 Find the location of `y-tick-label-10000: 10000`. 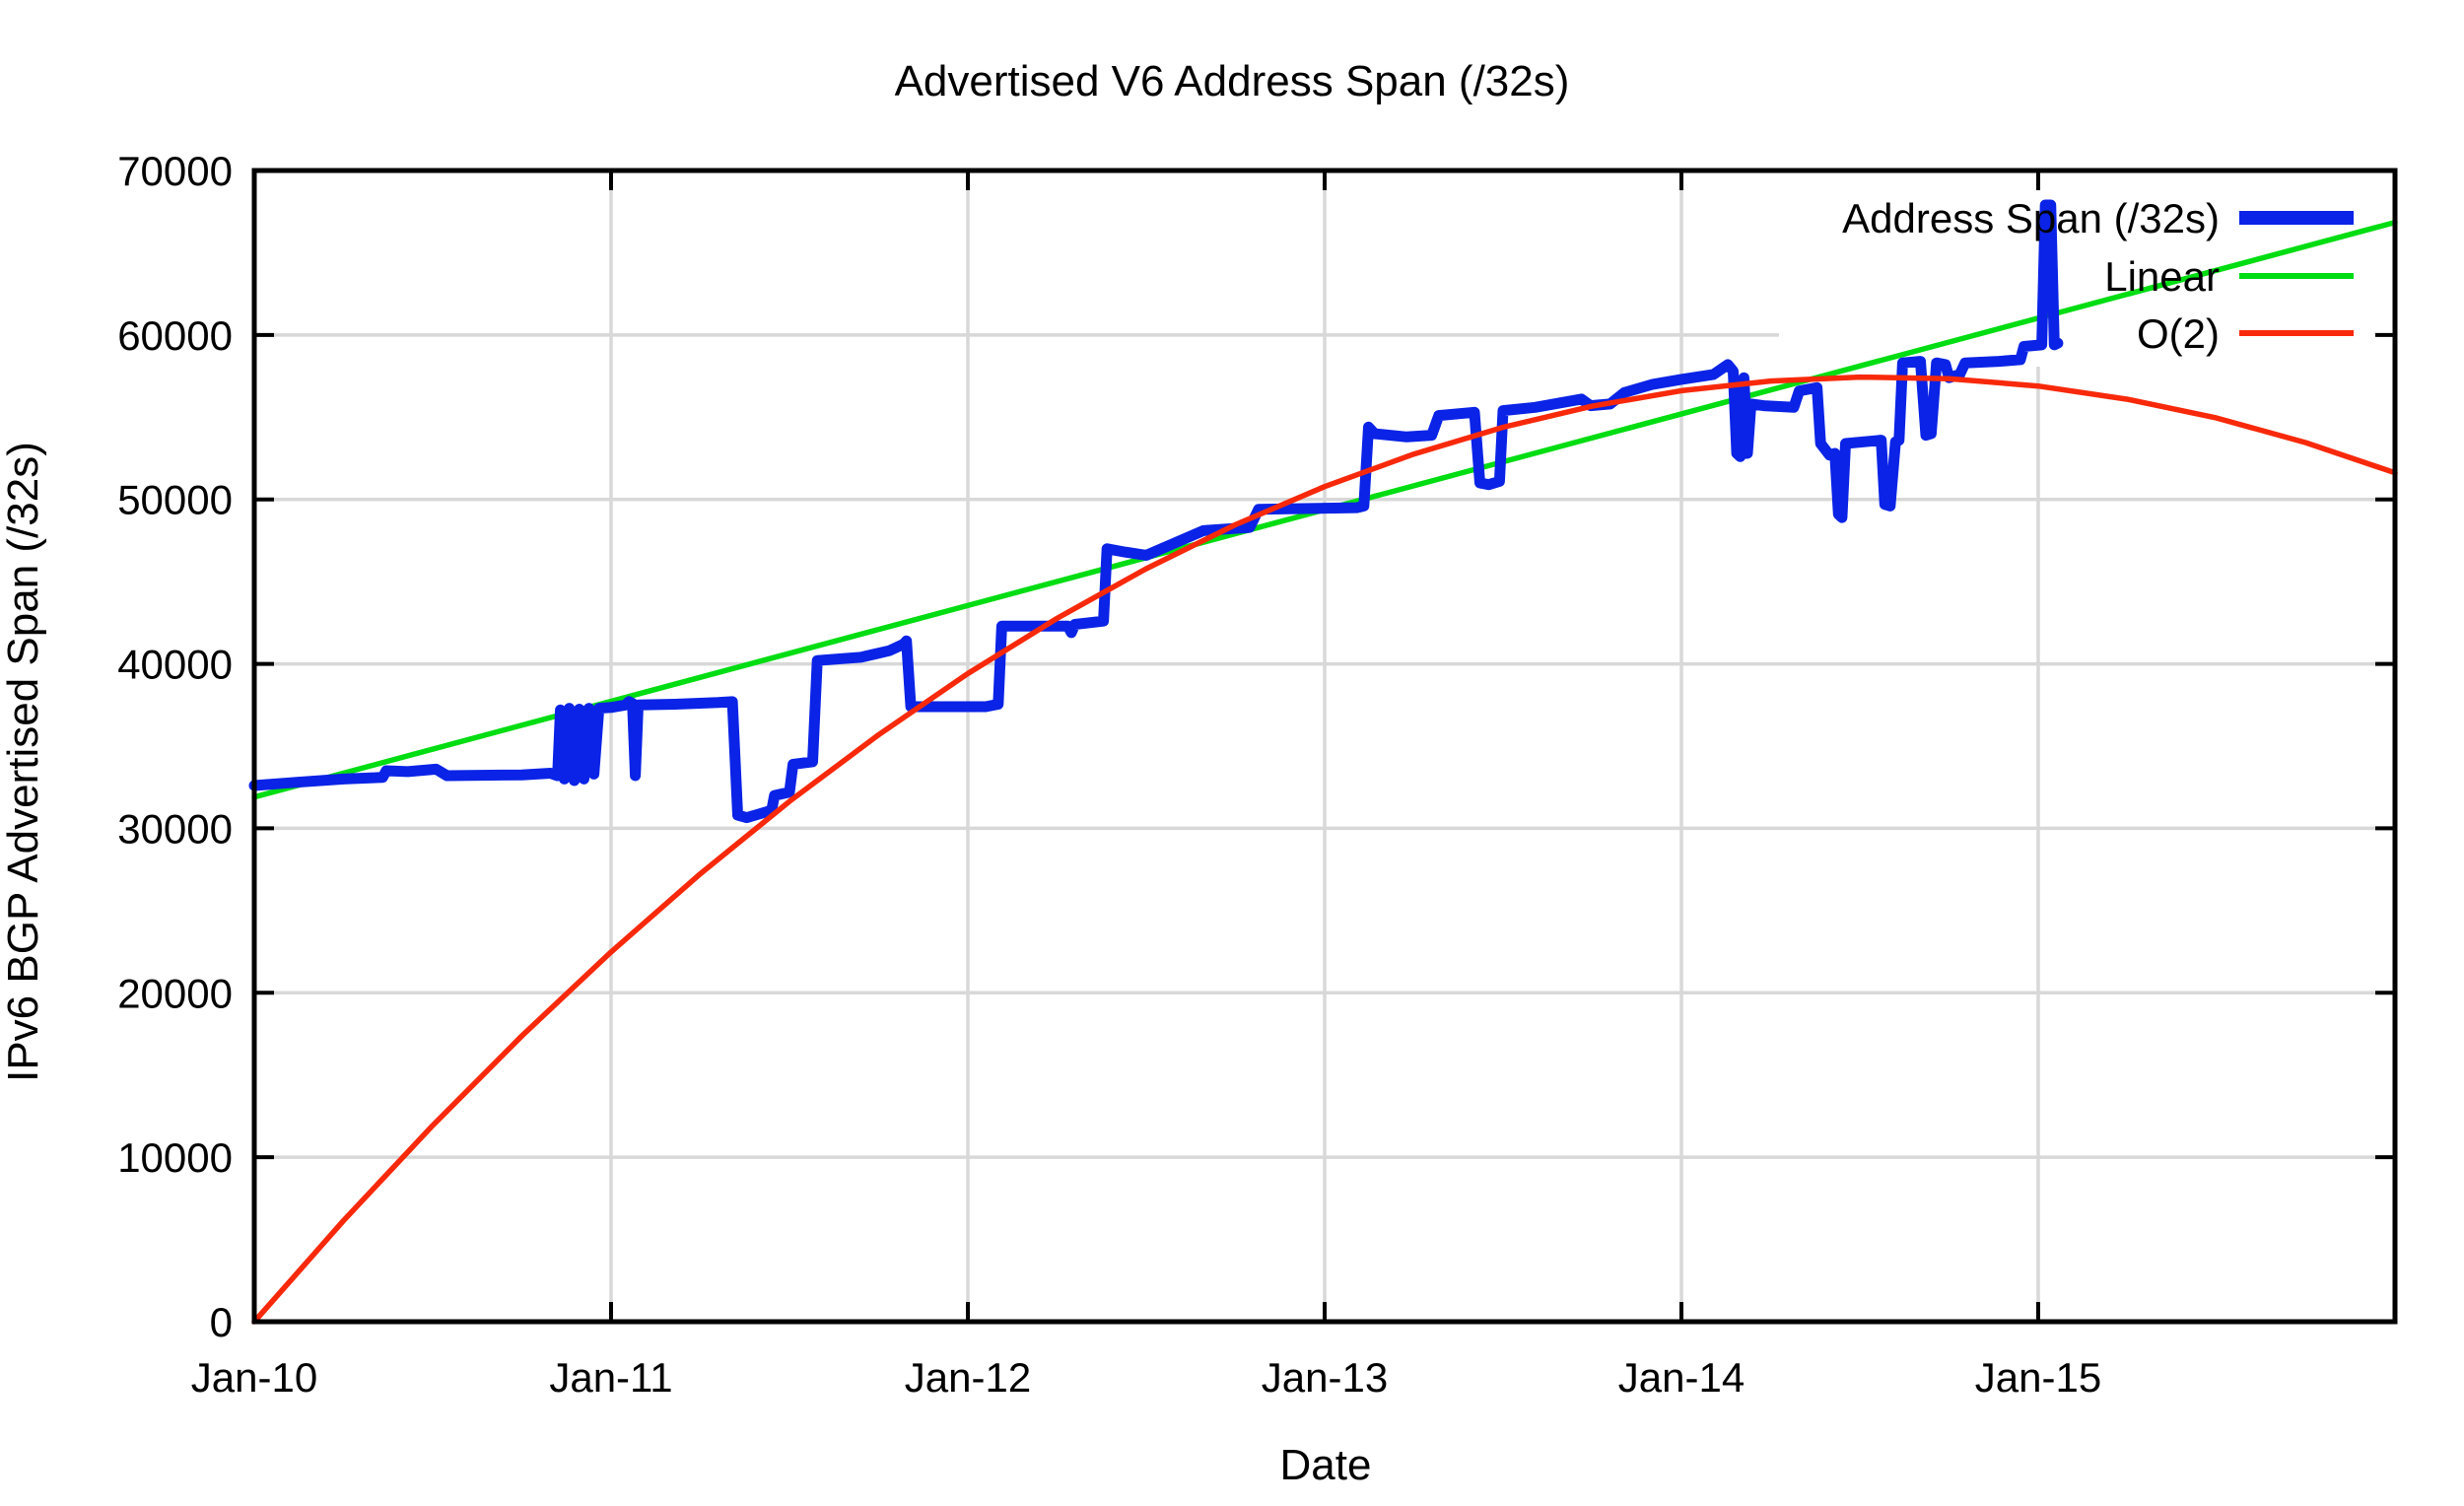

y-tick-label-10000: 10000 is located at coordinates (175, 1157).